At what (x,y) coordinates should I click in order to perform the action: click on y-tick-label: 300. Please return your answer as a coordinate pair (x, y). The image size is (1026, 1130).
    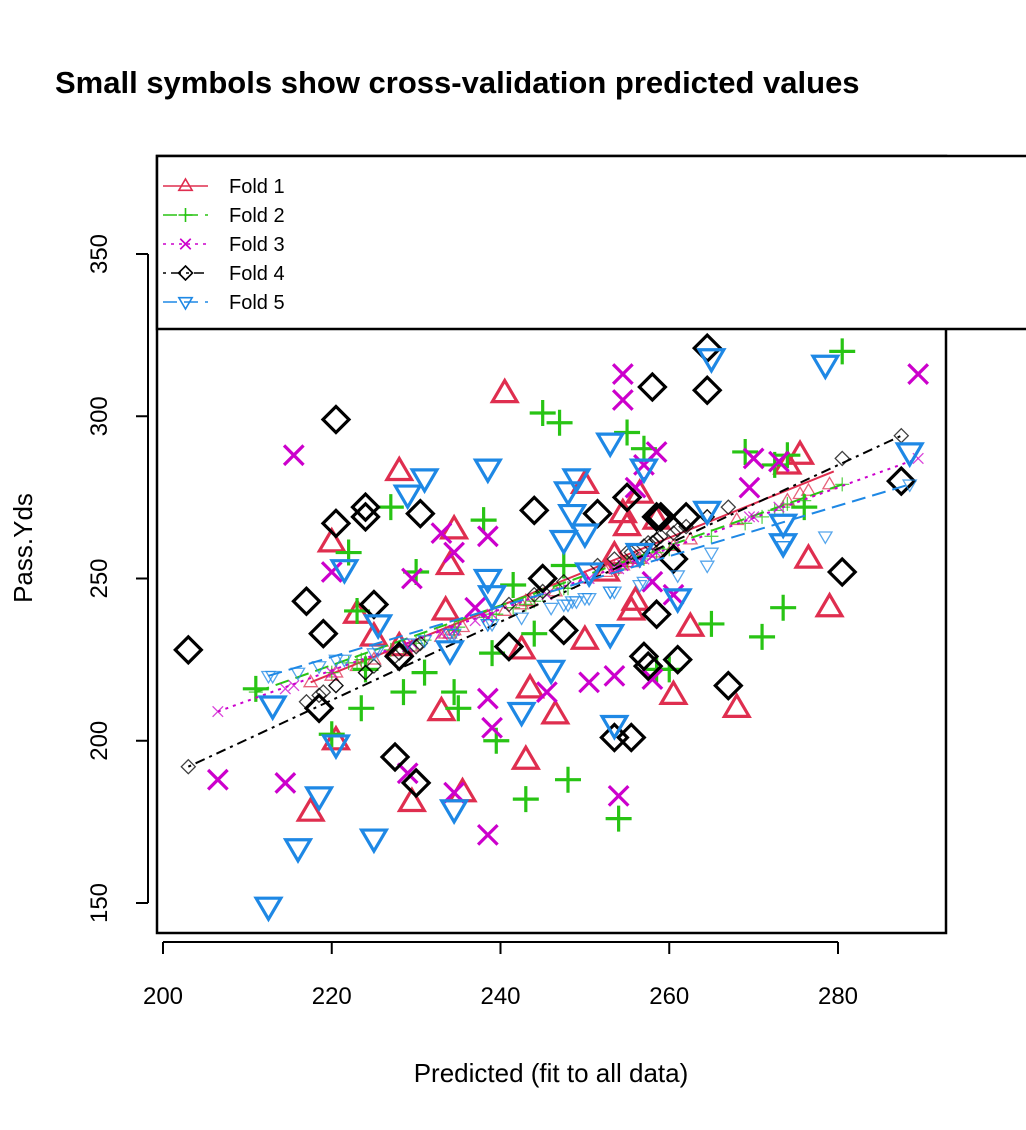
    Looking at the image, I should click on (99, 416).